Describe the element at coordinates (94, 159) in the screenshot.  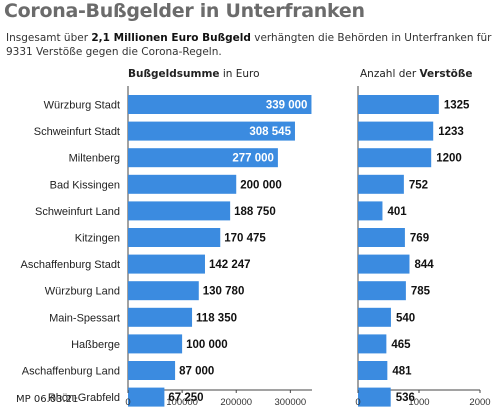
I see `category-label: Miltenberg` at that location.